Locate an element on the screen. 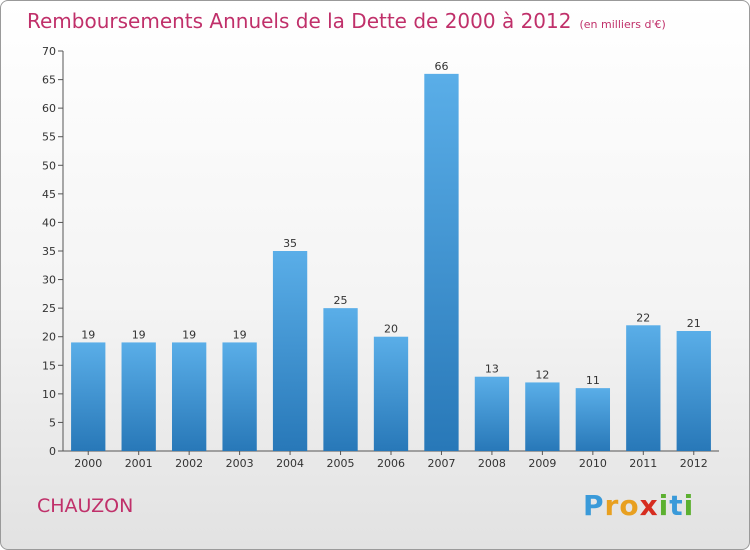  y-tick-label: 70 is located at coordinates (49, 51).